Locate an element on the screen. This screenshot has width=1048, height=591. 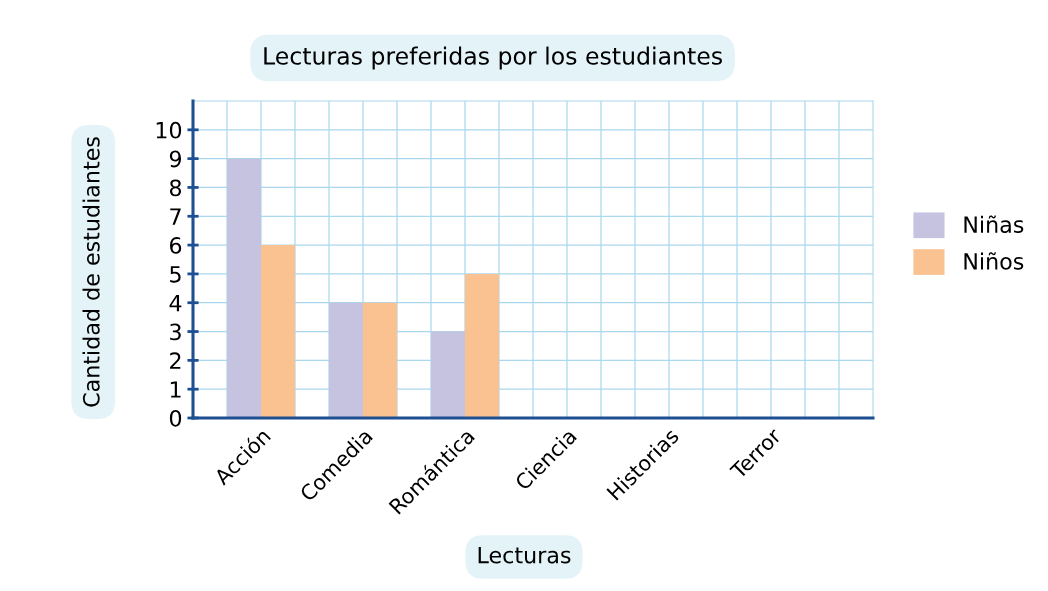
y-tick-label: 5 is located at coordinates (175, 274).